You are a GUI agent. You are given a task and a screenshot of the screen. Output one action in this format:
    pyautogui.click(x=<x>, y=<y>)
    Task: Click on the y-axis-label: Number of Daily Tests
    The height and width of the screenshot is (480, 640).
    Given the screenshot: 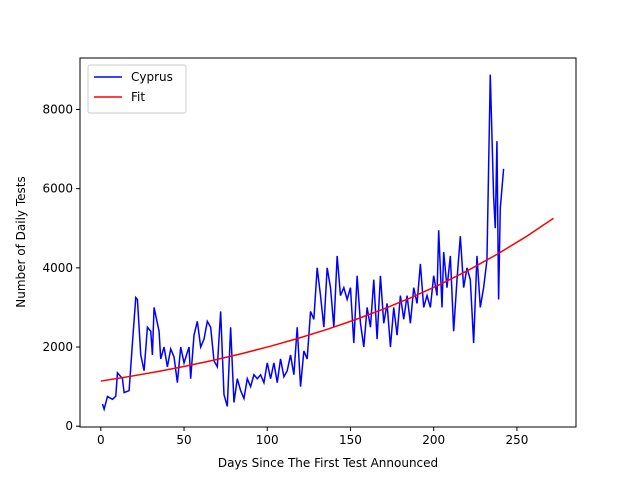 What is the action you would take?
    pyautogui.click(x=21, y=241)
    